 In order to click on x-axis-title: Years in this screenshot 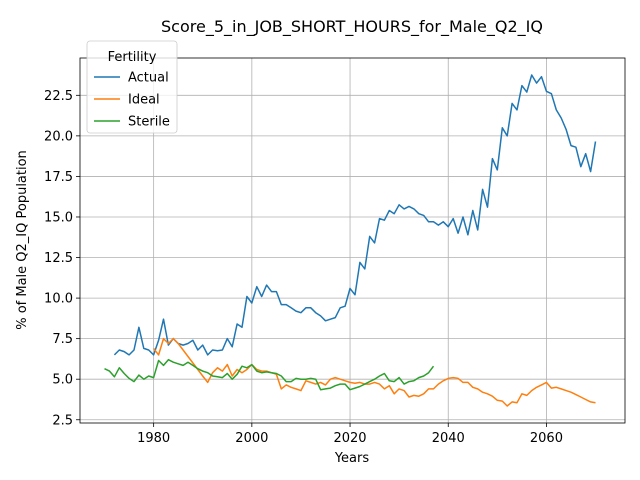, I will do `click(352, 458)`.